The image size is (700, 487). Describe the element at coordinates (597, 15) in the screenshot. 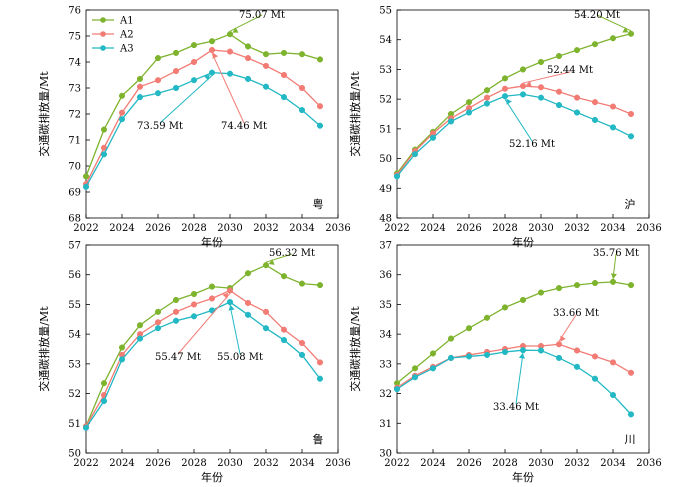

I see `annotation-label-A1: 54.20 Mt` at that location.